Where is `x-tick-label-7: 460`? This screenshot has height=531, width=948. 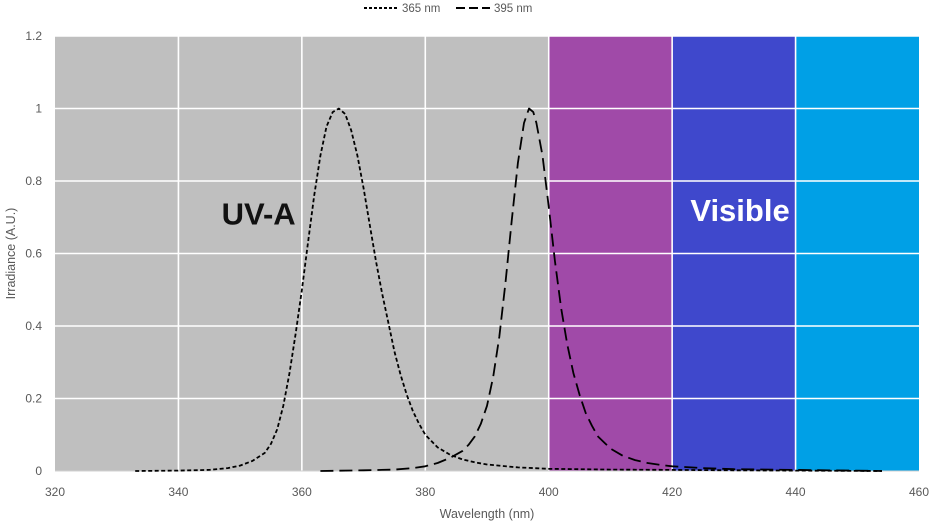 x-tick-label-7: 460 is located at coordinates (919, 492).